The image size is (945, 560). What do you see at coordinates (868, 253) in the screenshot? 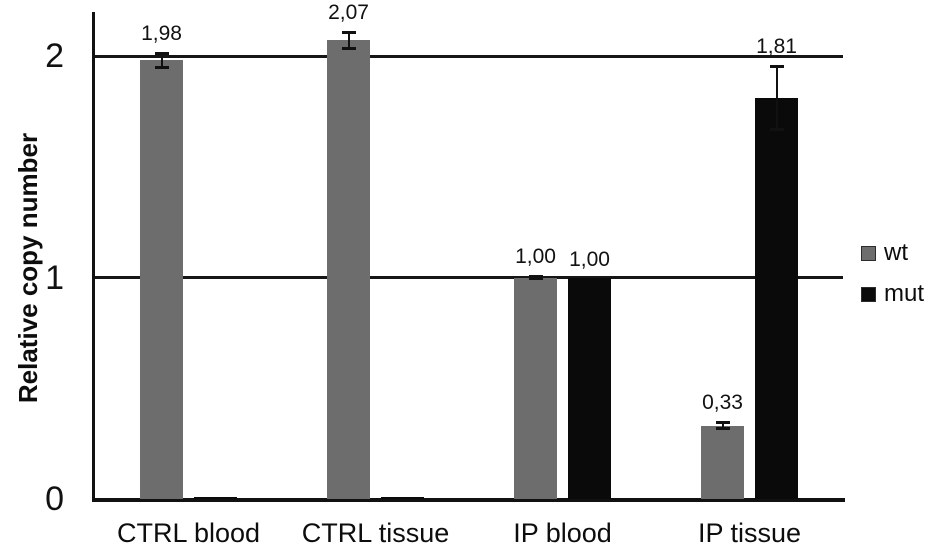
I see `legend-swatch-wt` at bounding box center [868, 253].